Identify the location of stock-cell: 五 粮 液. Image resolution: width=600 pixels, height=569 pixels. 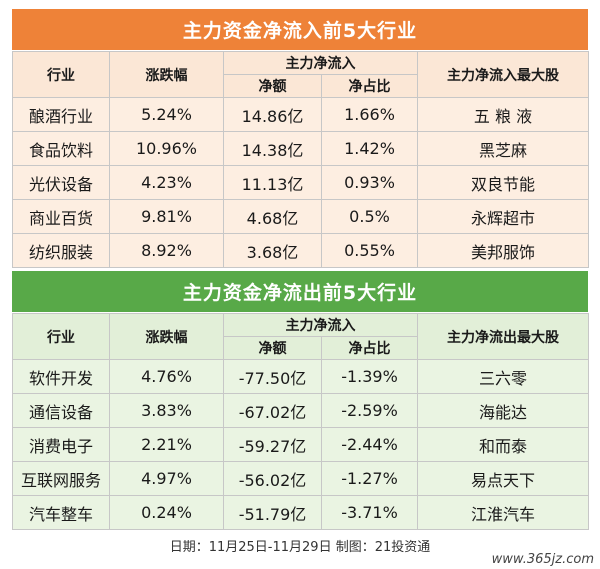
(503, 114).